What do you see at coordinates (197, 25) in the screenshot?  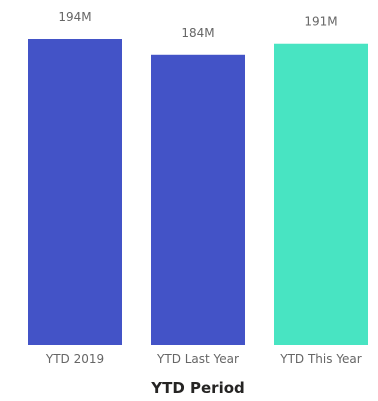 I see `data-labels-layer: 194M 184M 191M` at bounding box center [197, 25].